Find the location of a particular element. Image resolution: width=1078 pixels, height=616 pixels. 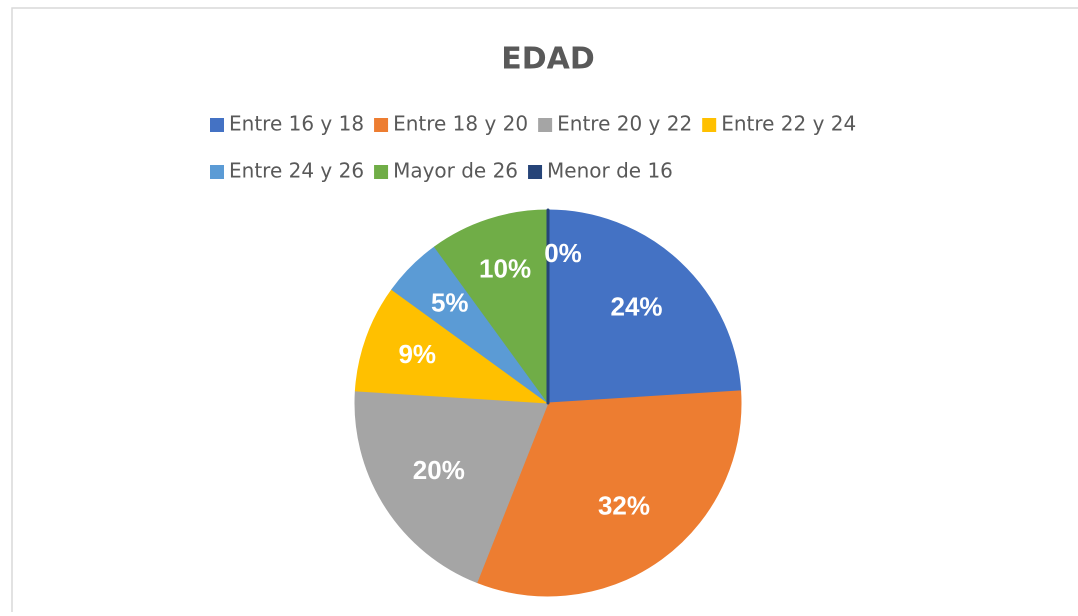

data-label: 5% is located at coordinates (450, 303).